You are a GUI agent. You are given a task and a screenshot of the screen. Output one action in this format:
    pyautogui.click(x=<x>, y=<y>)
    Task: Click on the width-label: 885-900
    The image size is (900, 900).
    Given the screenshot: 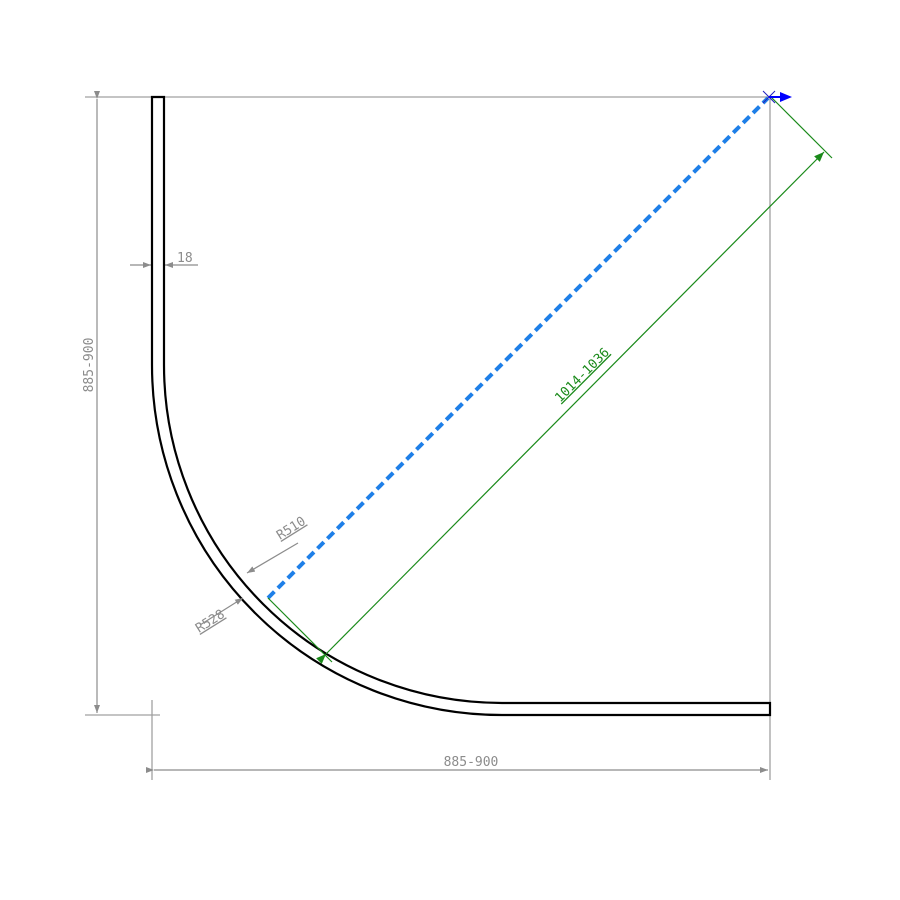 What is the action you would take?
    pyautogui.click(x=471, y=762)
    